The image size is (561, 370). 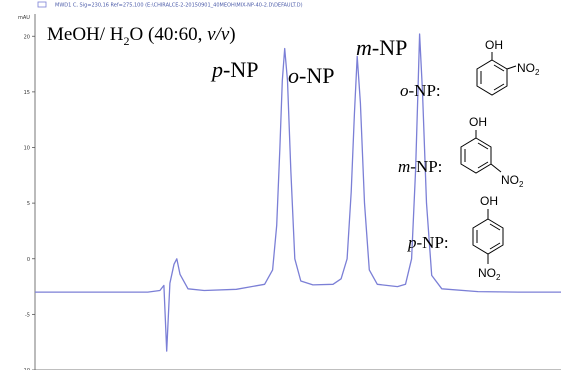 What do you see at coordinates (528, 69) in the screenshot?
I see `no2-group-o: NO2` at bounding box center [528, 69].